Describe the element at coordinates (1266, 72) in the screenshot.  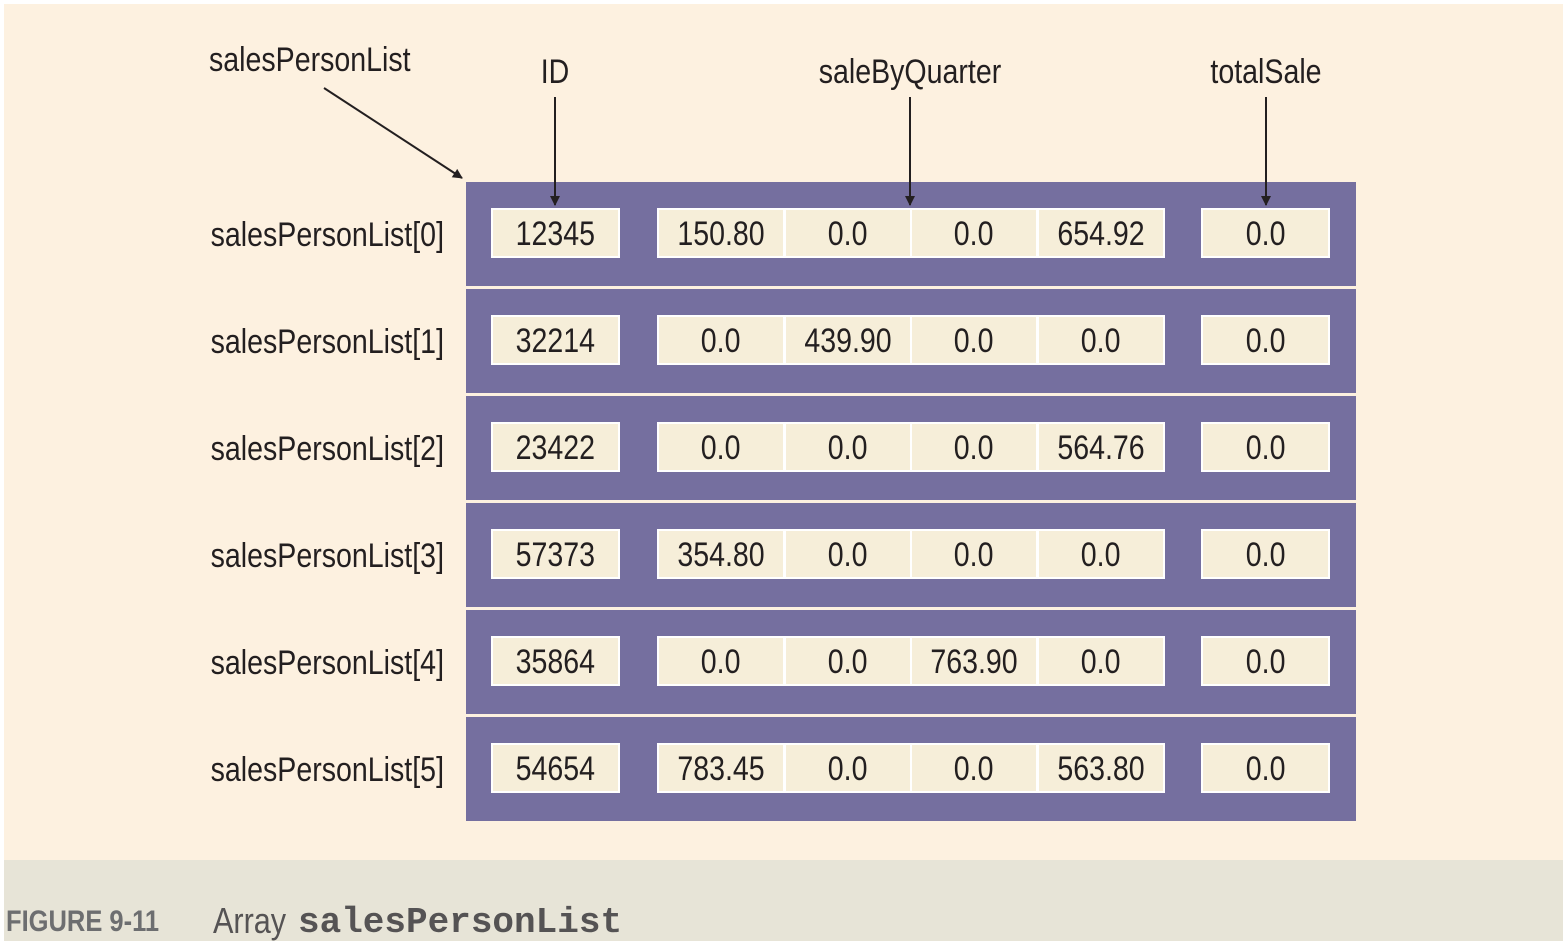
I see `total-sale-field-label: totalSale` at that location.